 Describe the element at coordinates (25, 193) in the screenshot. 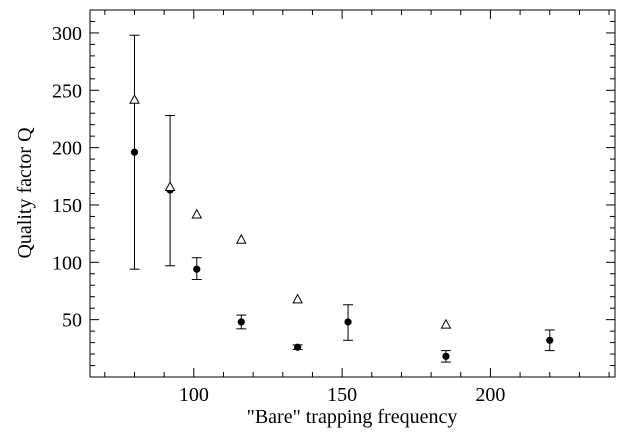

I see `y-axis-title: Quality factor Q` at that location.